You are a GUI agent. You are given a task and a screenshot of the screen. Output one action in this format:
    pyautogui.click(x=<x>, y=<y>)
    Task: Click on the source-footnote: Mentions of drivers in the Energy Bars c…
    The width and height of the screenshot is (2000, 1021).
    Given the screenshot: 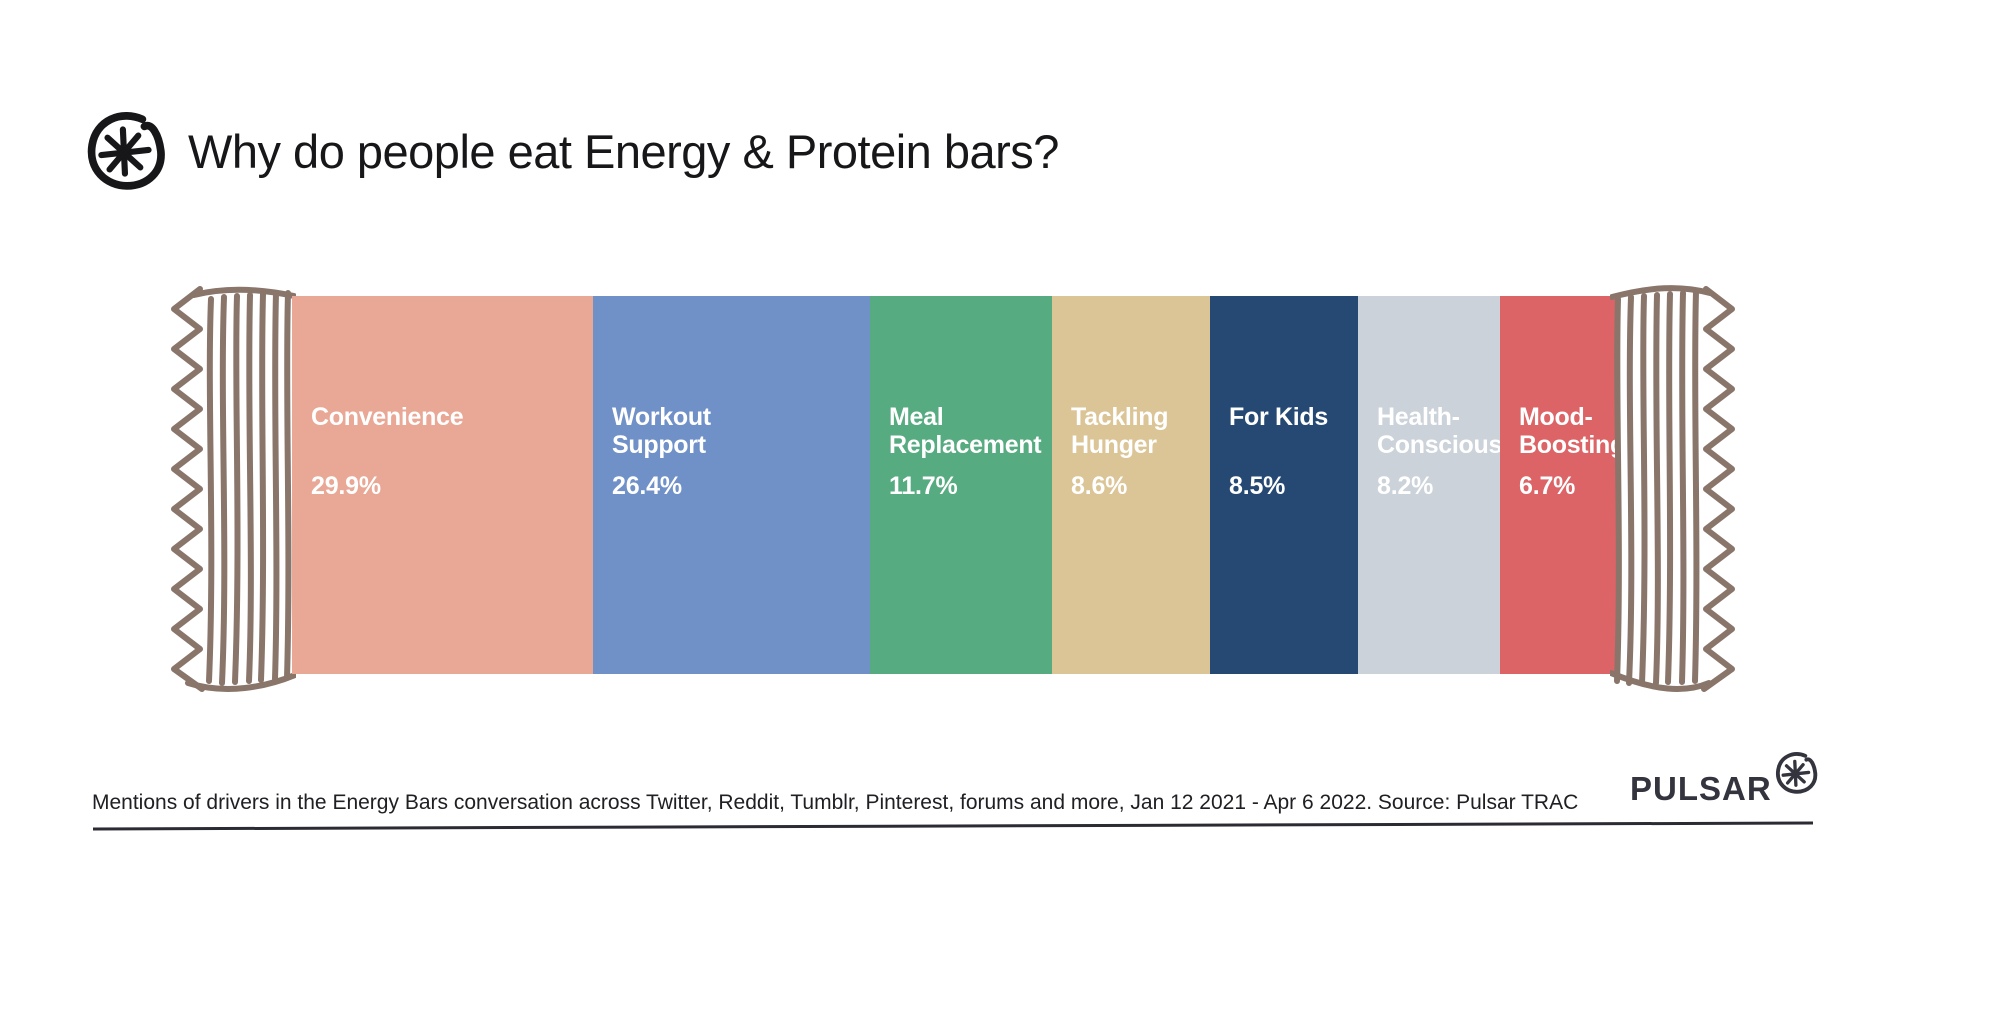 What is the action you would take?
    pyautogui.click(x=835, y=802)
    